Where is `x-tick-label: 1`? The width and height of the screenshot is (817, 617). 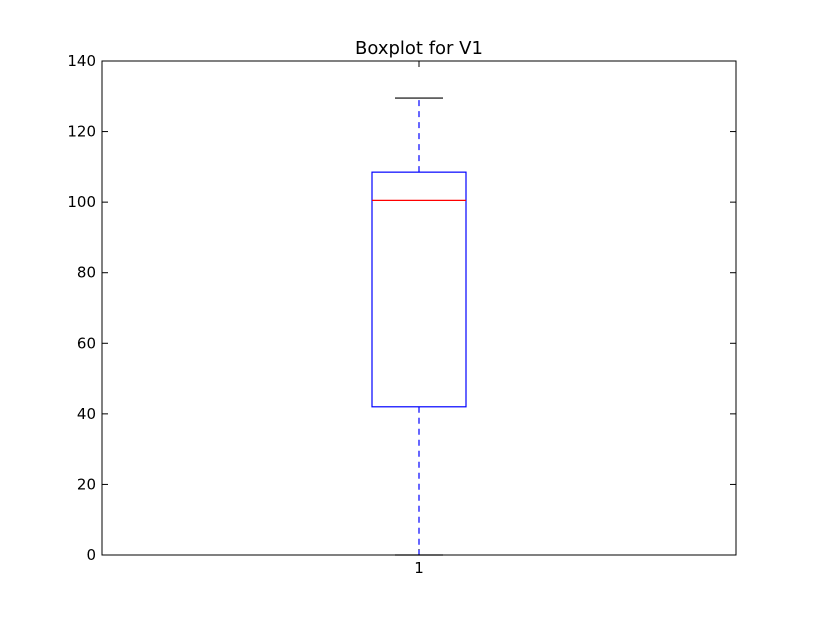 x-tick-label: 1 is located at coordinates (419, 568).